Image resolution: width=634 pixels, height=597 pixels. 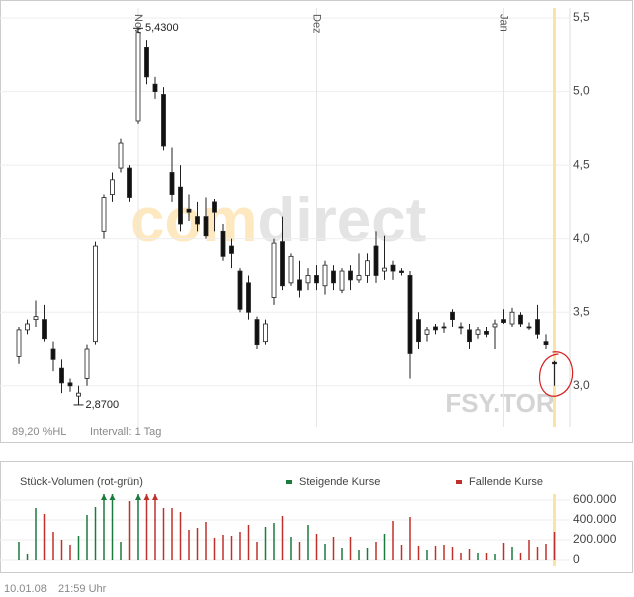 What do you see at coordinates (506, 482) in the screenshot?
I see `legend-down: Fallende Kurse` at bounding box center [506, 482].